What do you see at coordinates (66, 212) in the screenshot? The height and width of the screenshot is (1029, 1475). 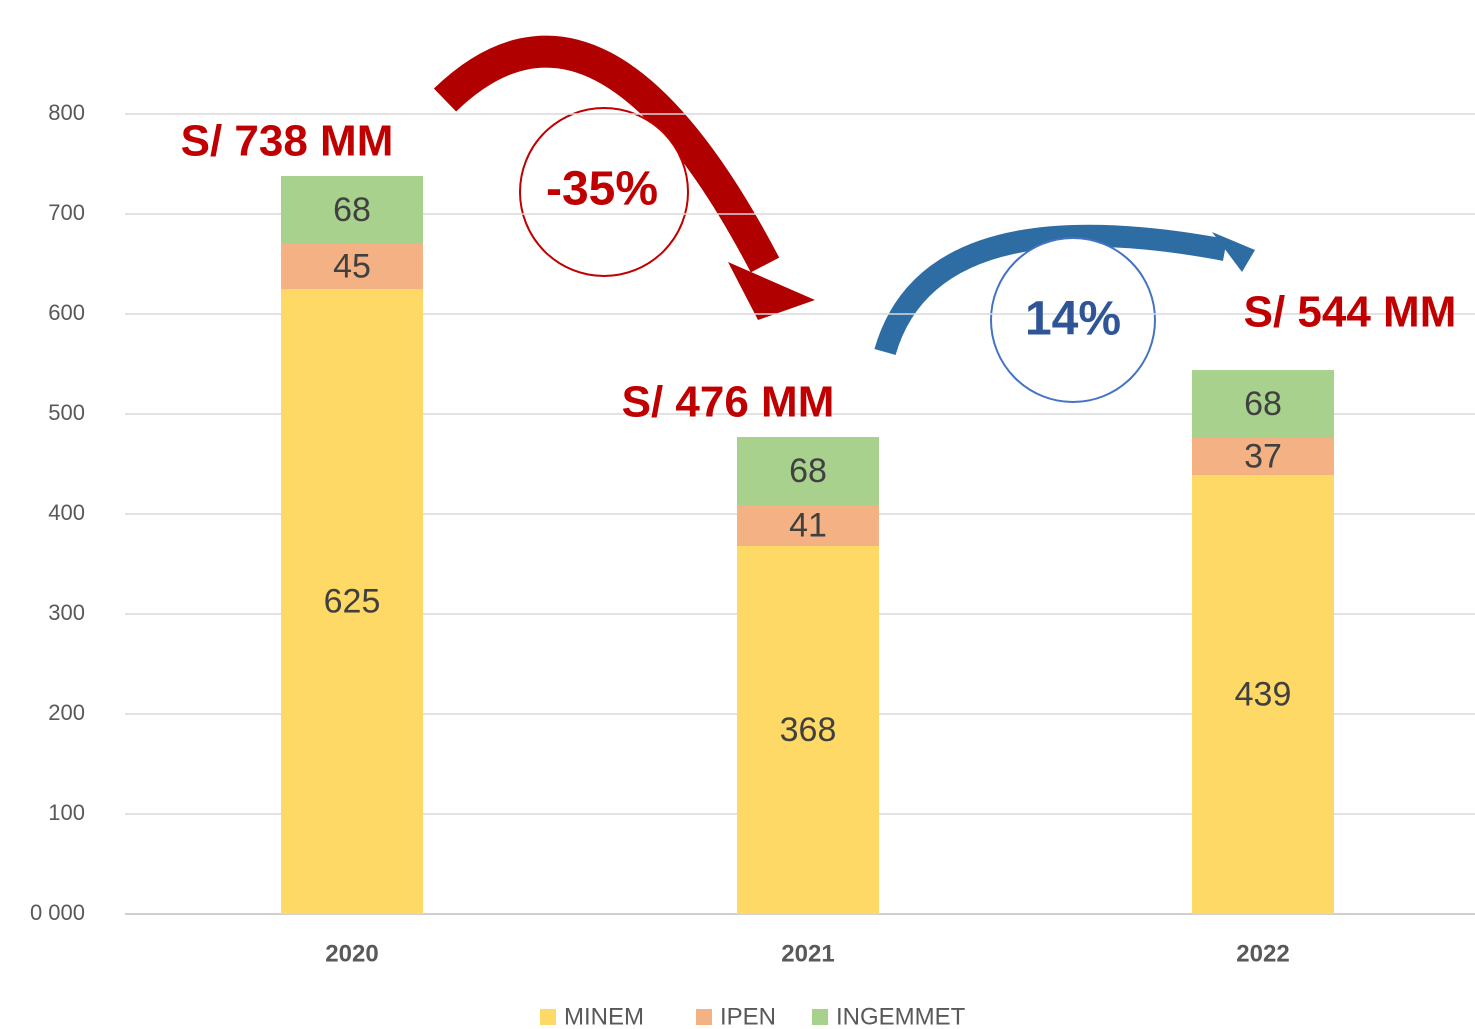 I see `y-tick-label: 700` at bounding box center [66, 212].